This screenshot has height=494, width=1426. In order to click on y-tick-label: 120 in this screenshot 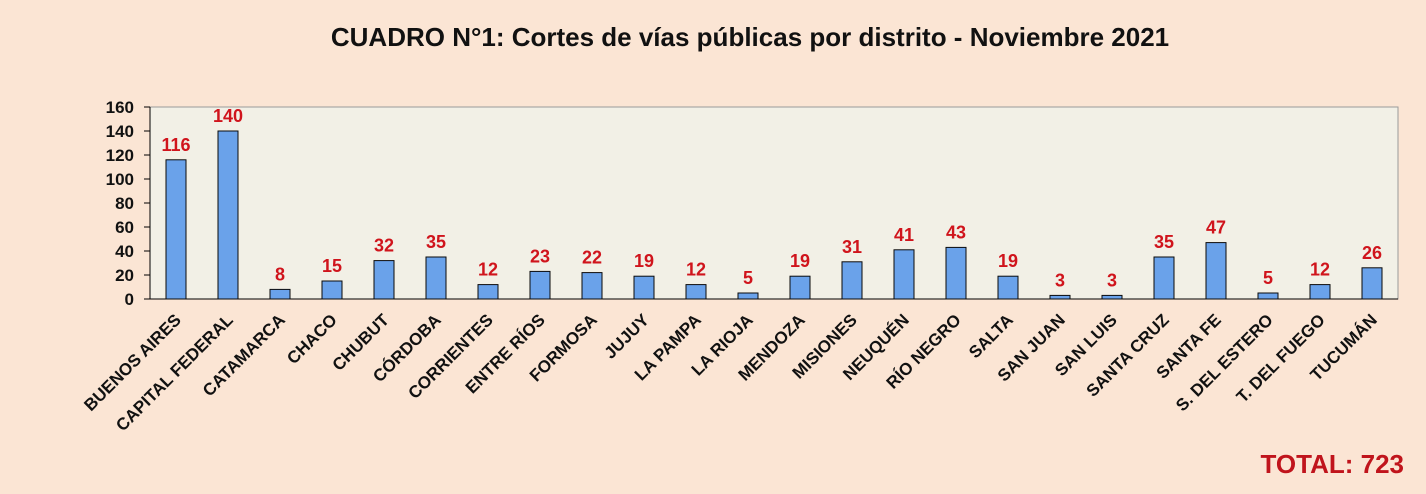, I will do `click(120, 155)`.